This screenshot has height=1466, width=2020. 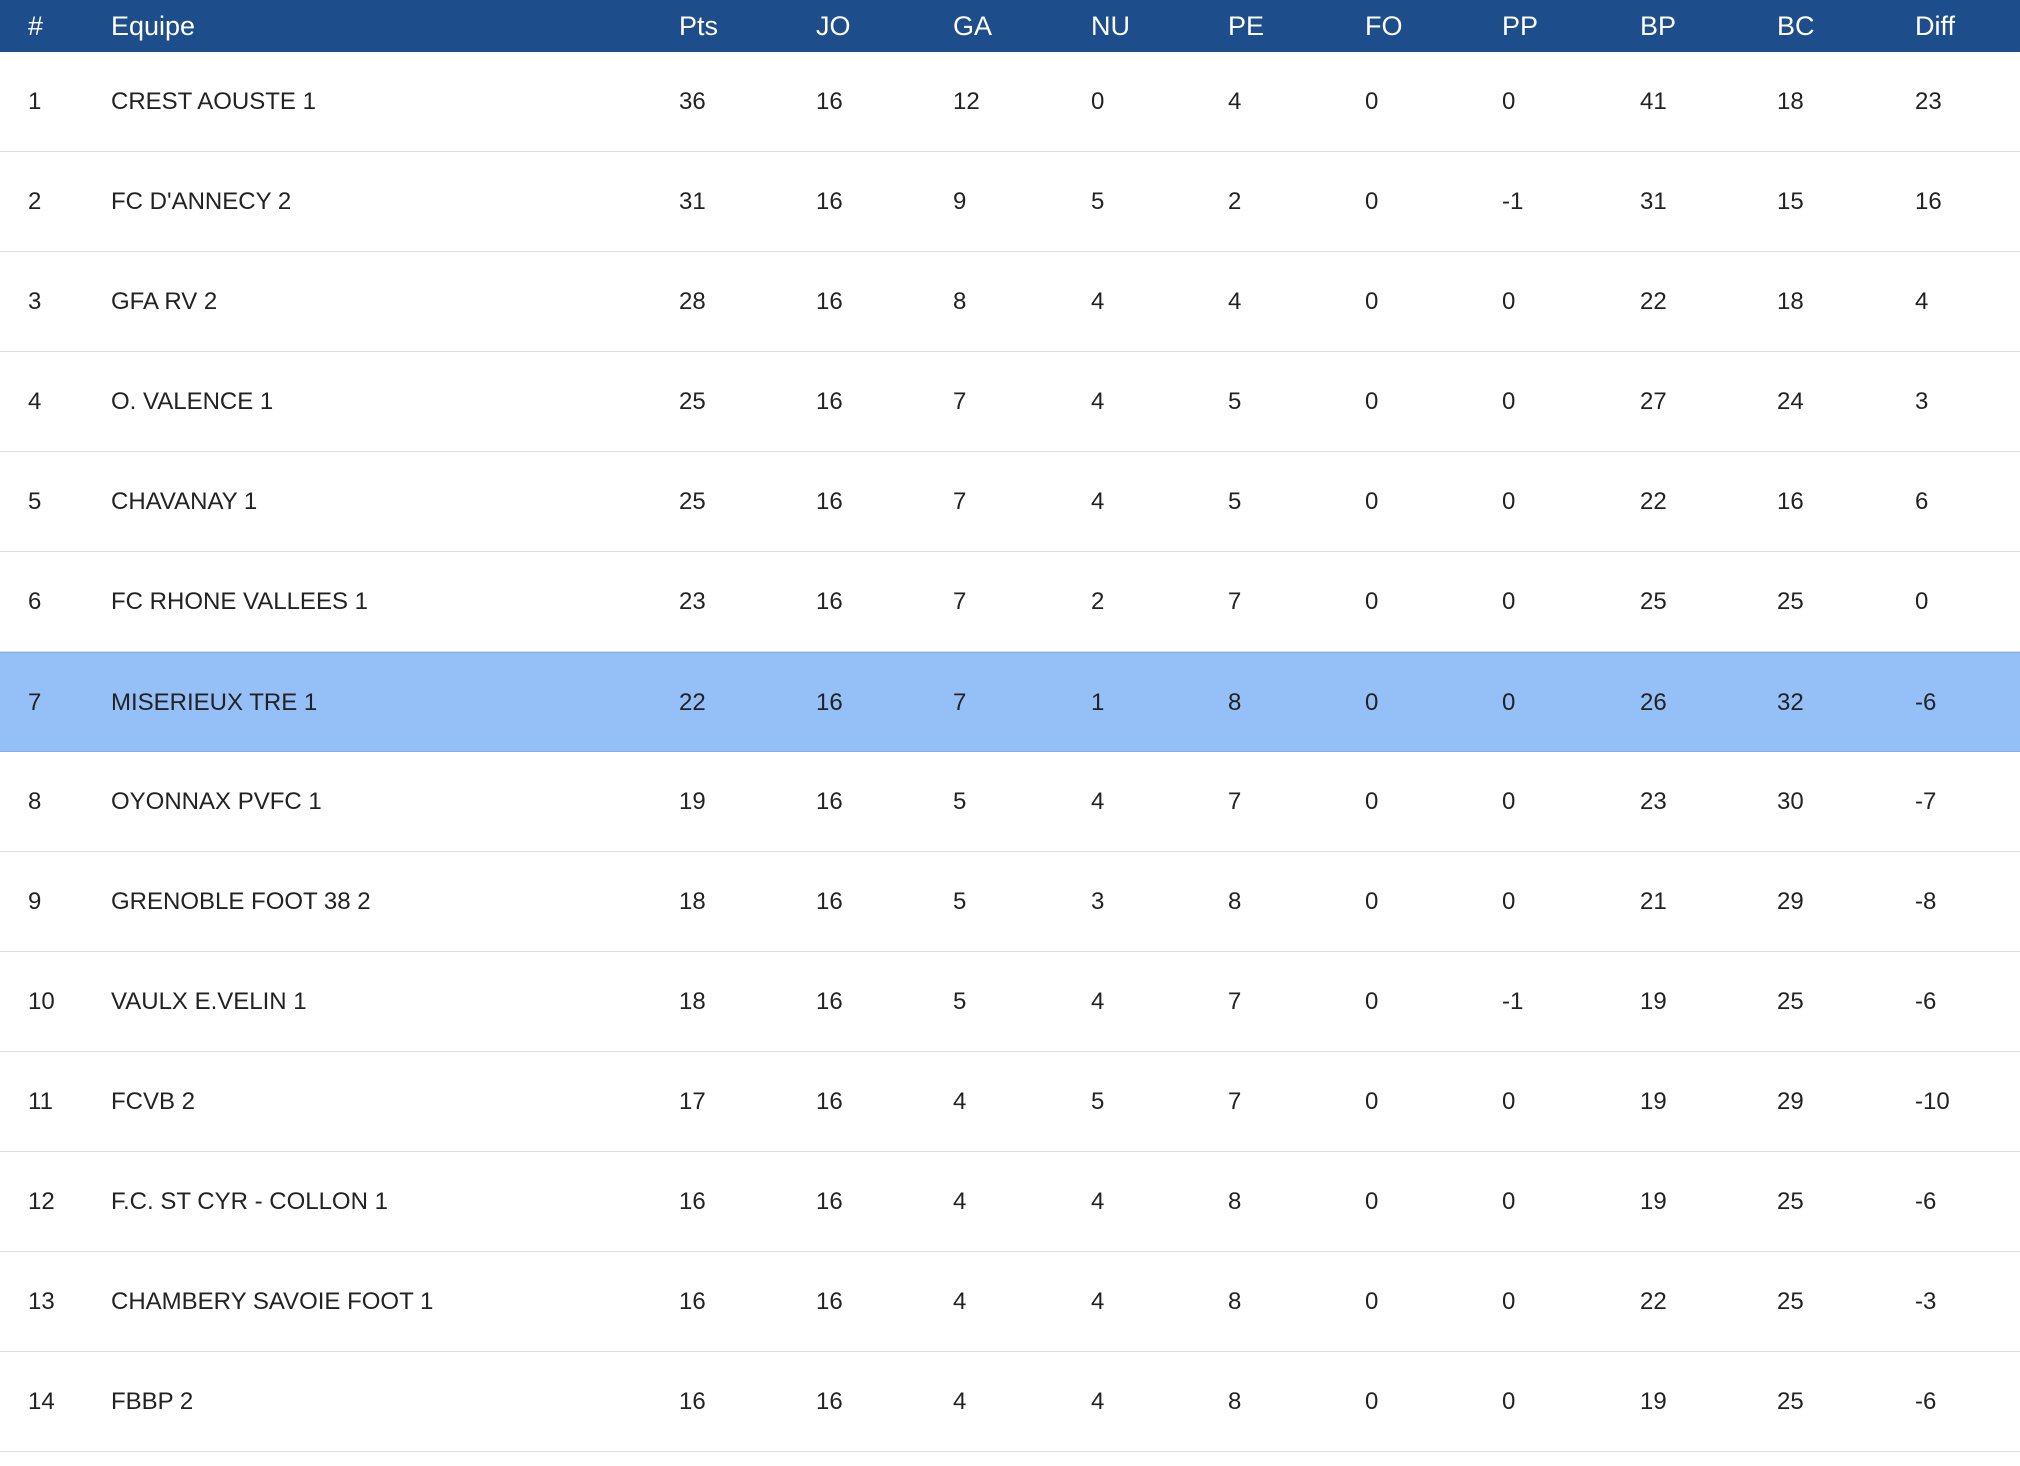 What do you see at coordinates (36, 26) in the screenshot?
I see `header-rank: #` at bounding box center [36, 26].